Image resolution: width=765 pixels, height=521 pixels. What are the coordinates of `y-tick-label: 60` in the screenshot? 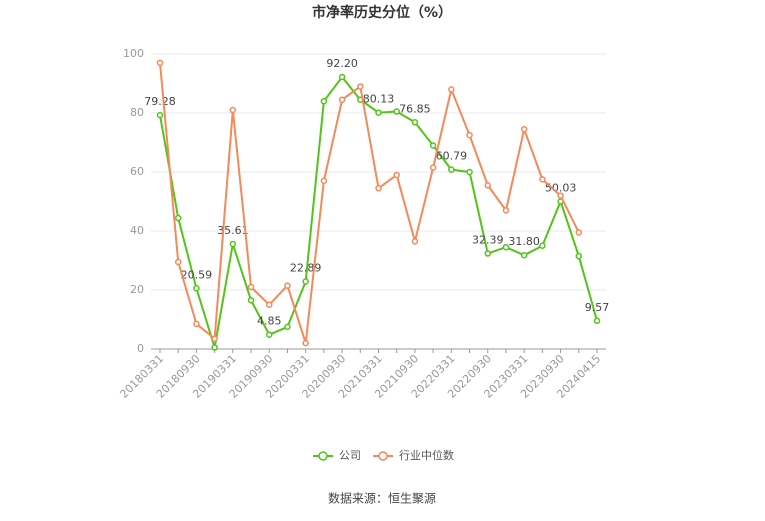 It's located at (137, 171).